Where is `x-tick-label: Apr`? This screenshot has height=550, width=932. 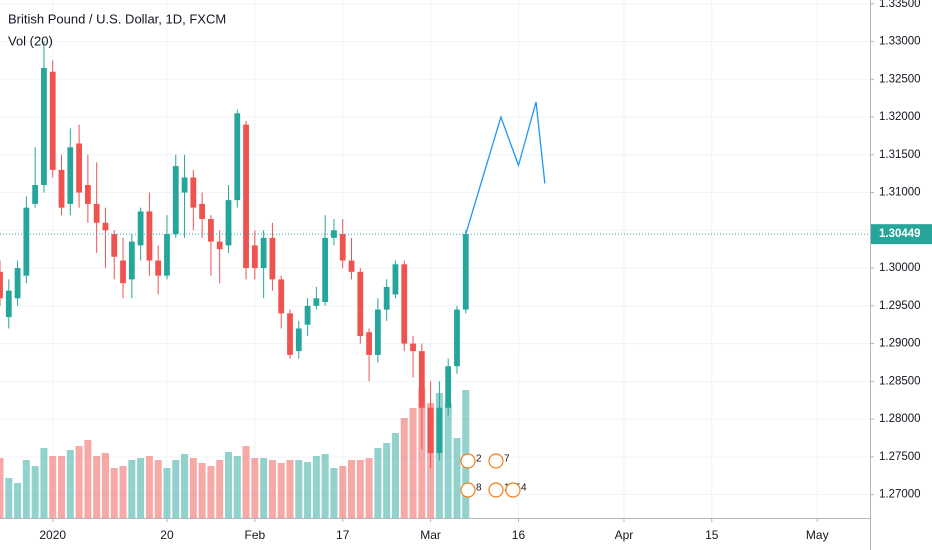 x-tick-label: Apr is located at coordinates (624, 535).